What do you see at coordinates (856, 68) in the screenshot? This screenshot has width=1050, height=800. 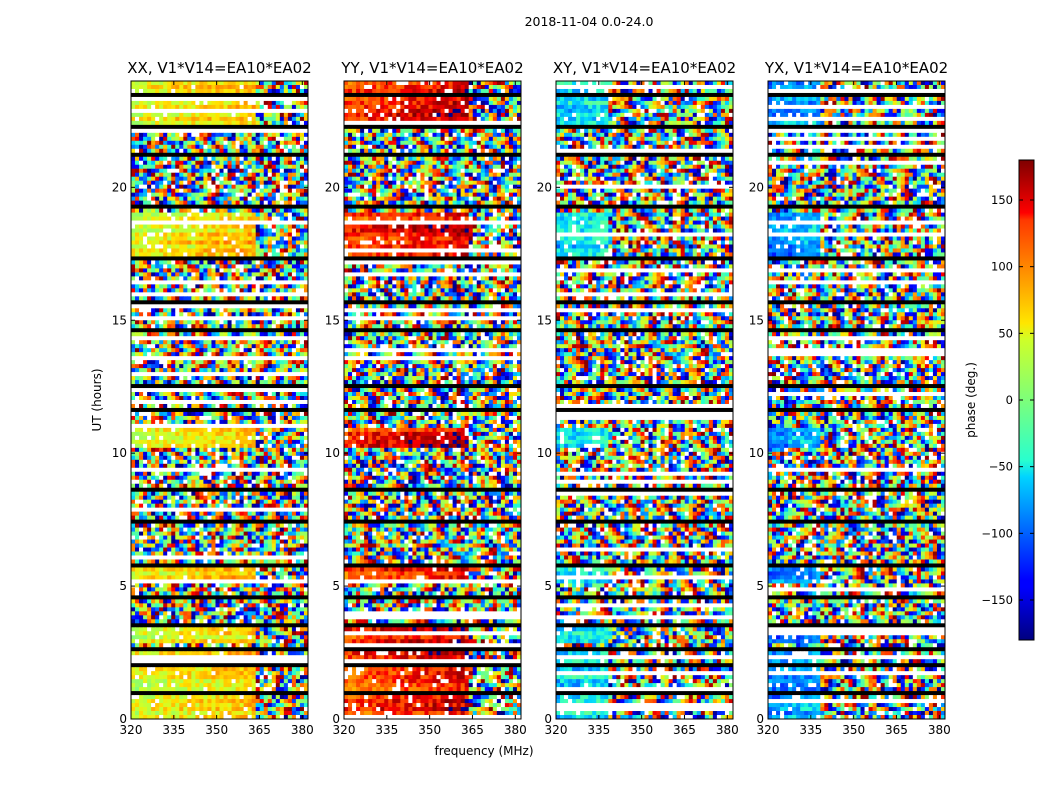 I see `panel-title: YX, V1*V14=EA10*EA02` at bounding box center [856, 68].